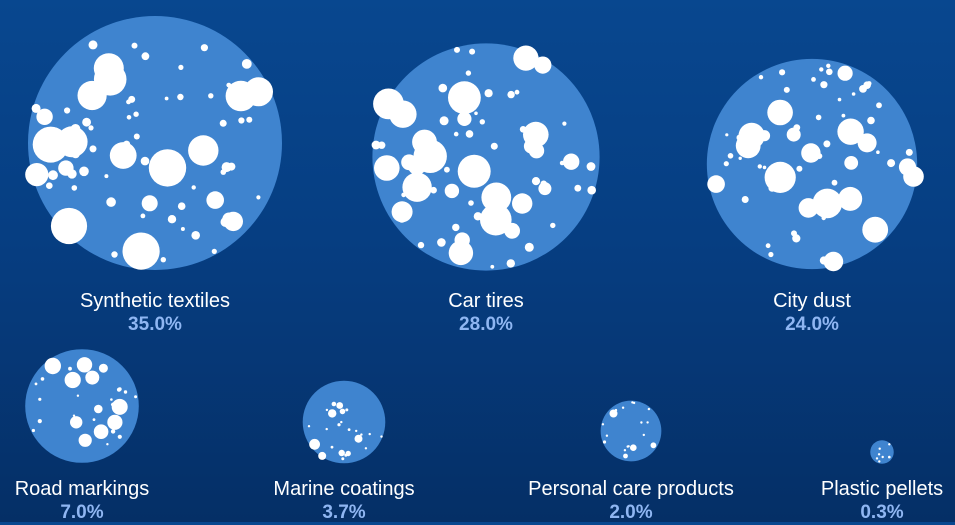  I want to click on category-label: Marine coatings, so click(344, 489).